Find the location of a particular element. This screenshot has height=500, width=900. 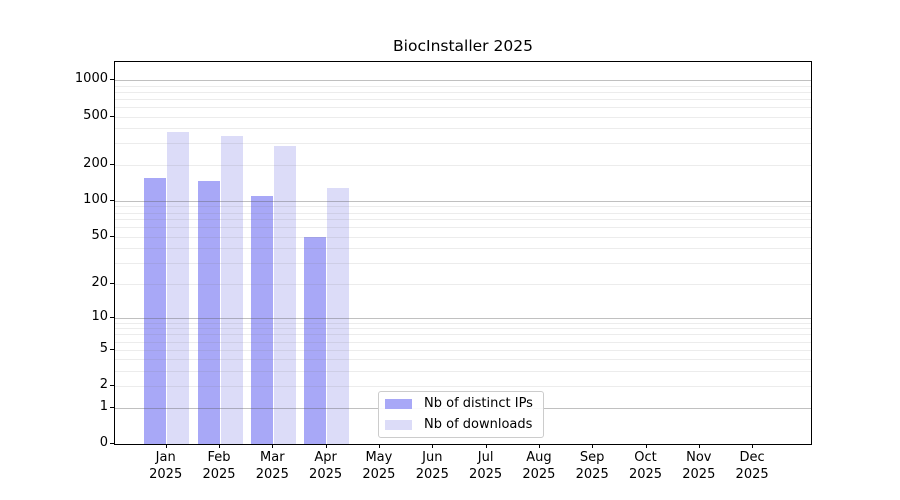

x-tick-month: Jun is located at coordinates (432, 457).